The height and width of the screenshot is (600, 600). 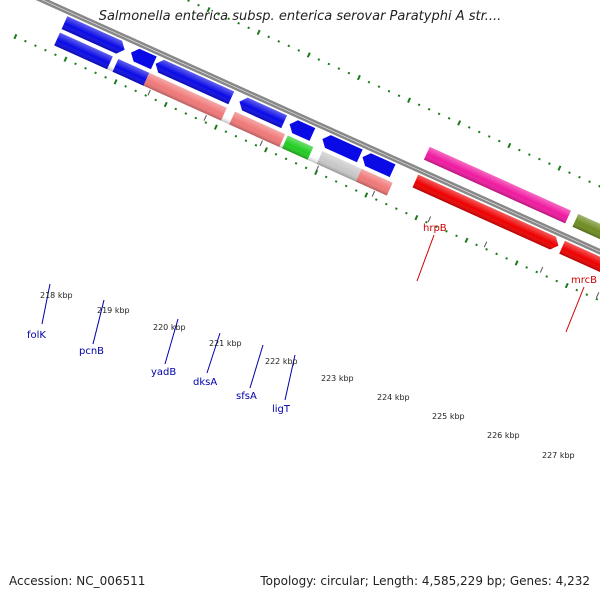 What do you see at coordinates (77, 581) in the screenshot?
I see `accession-text: Accession: NC_006511` at bounding box center [77, 581].